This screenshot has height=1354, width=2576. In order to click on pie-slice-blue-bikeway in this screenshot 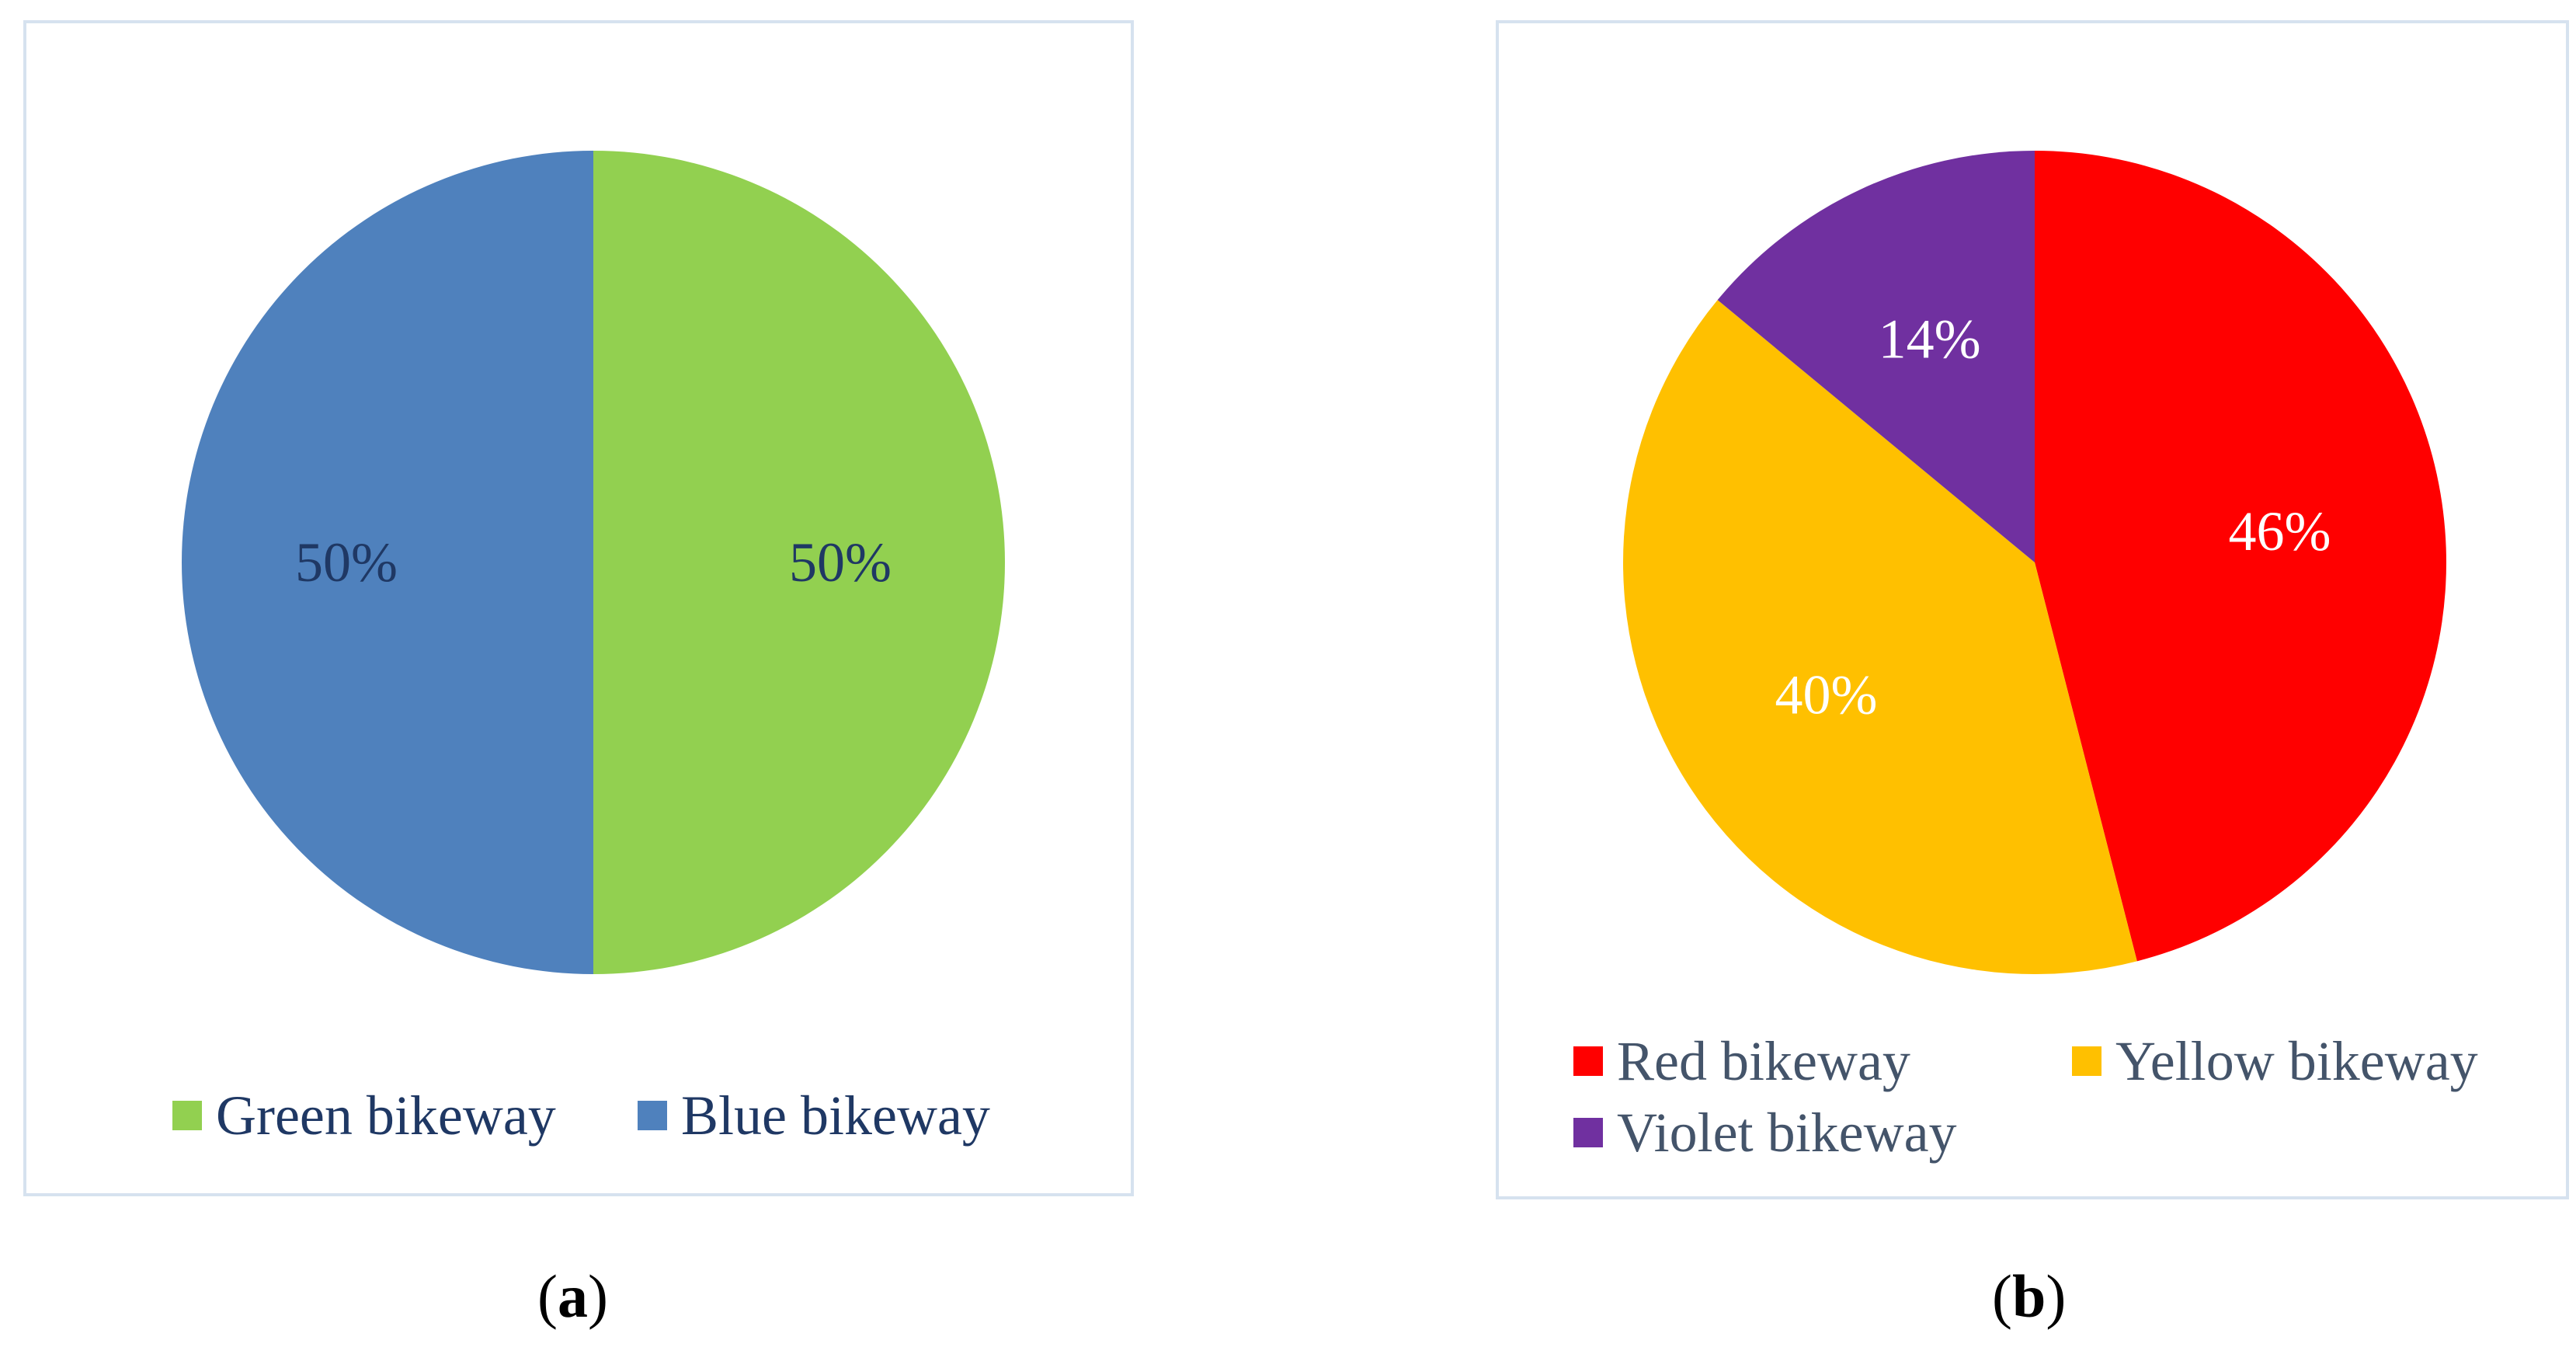, I will do `click(387, 562)`.